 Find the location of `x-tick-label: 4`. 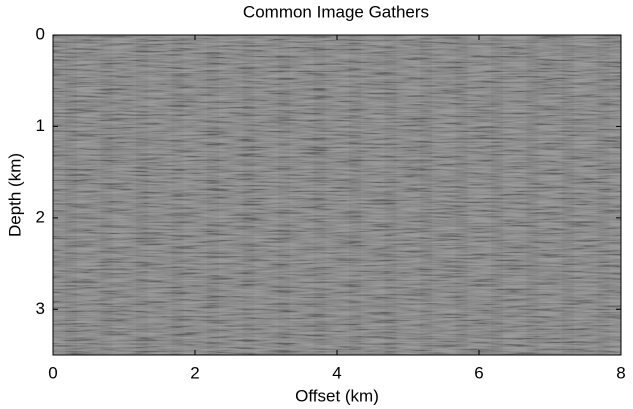

x-tick-label: 4 is located at coordinates (336, 372).